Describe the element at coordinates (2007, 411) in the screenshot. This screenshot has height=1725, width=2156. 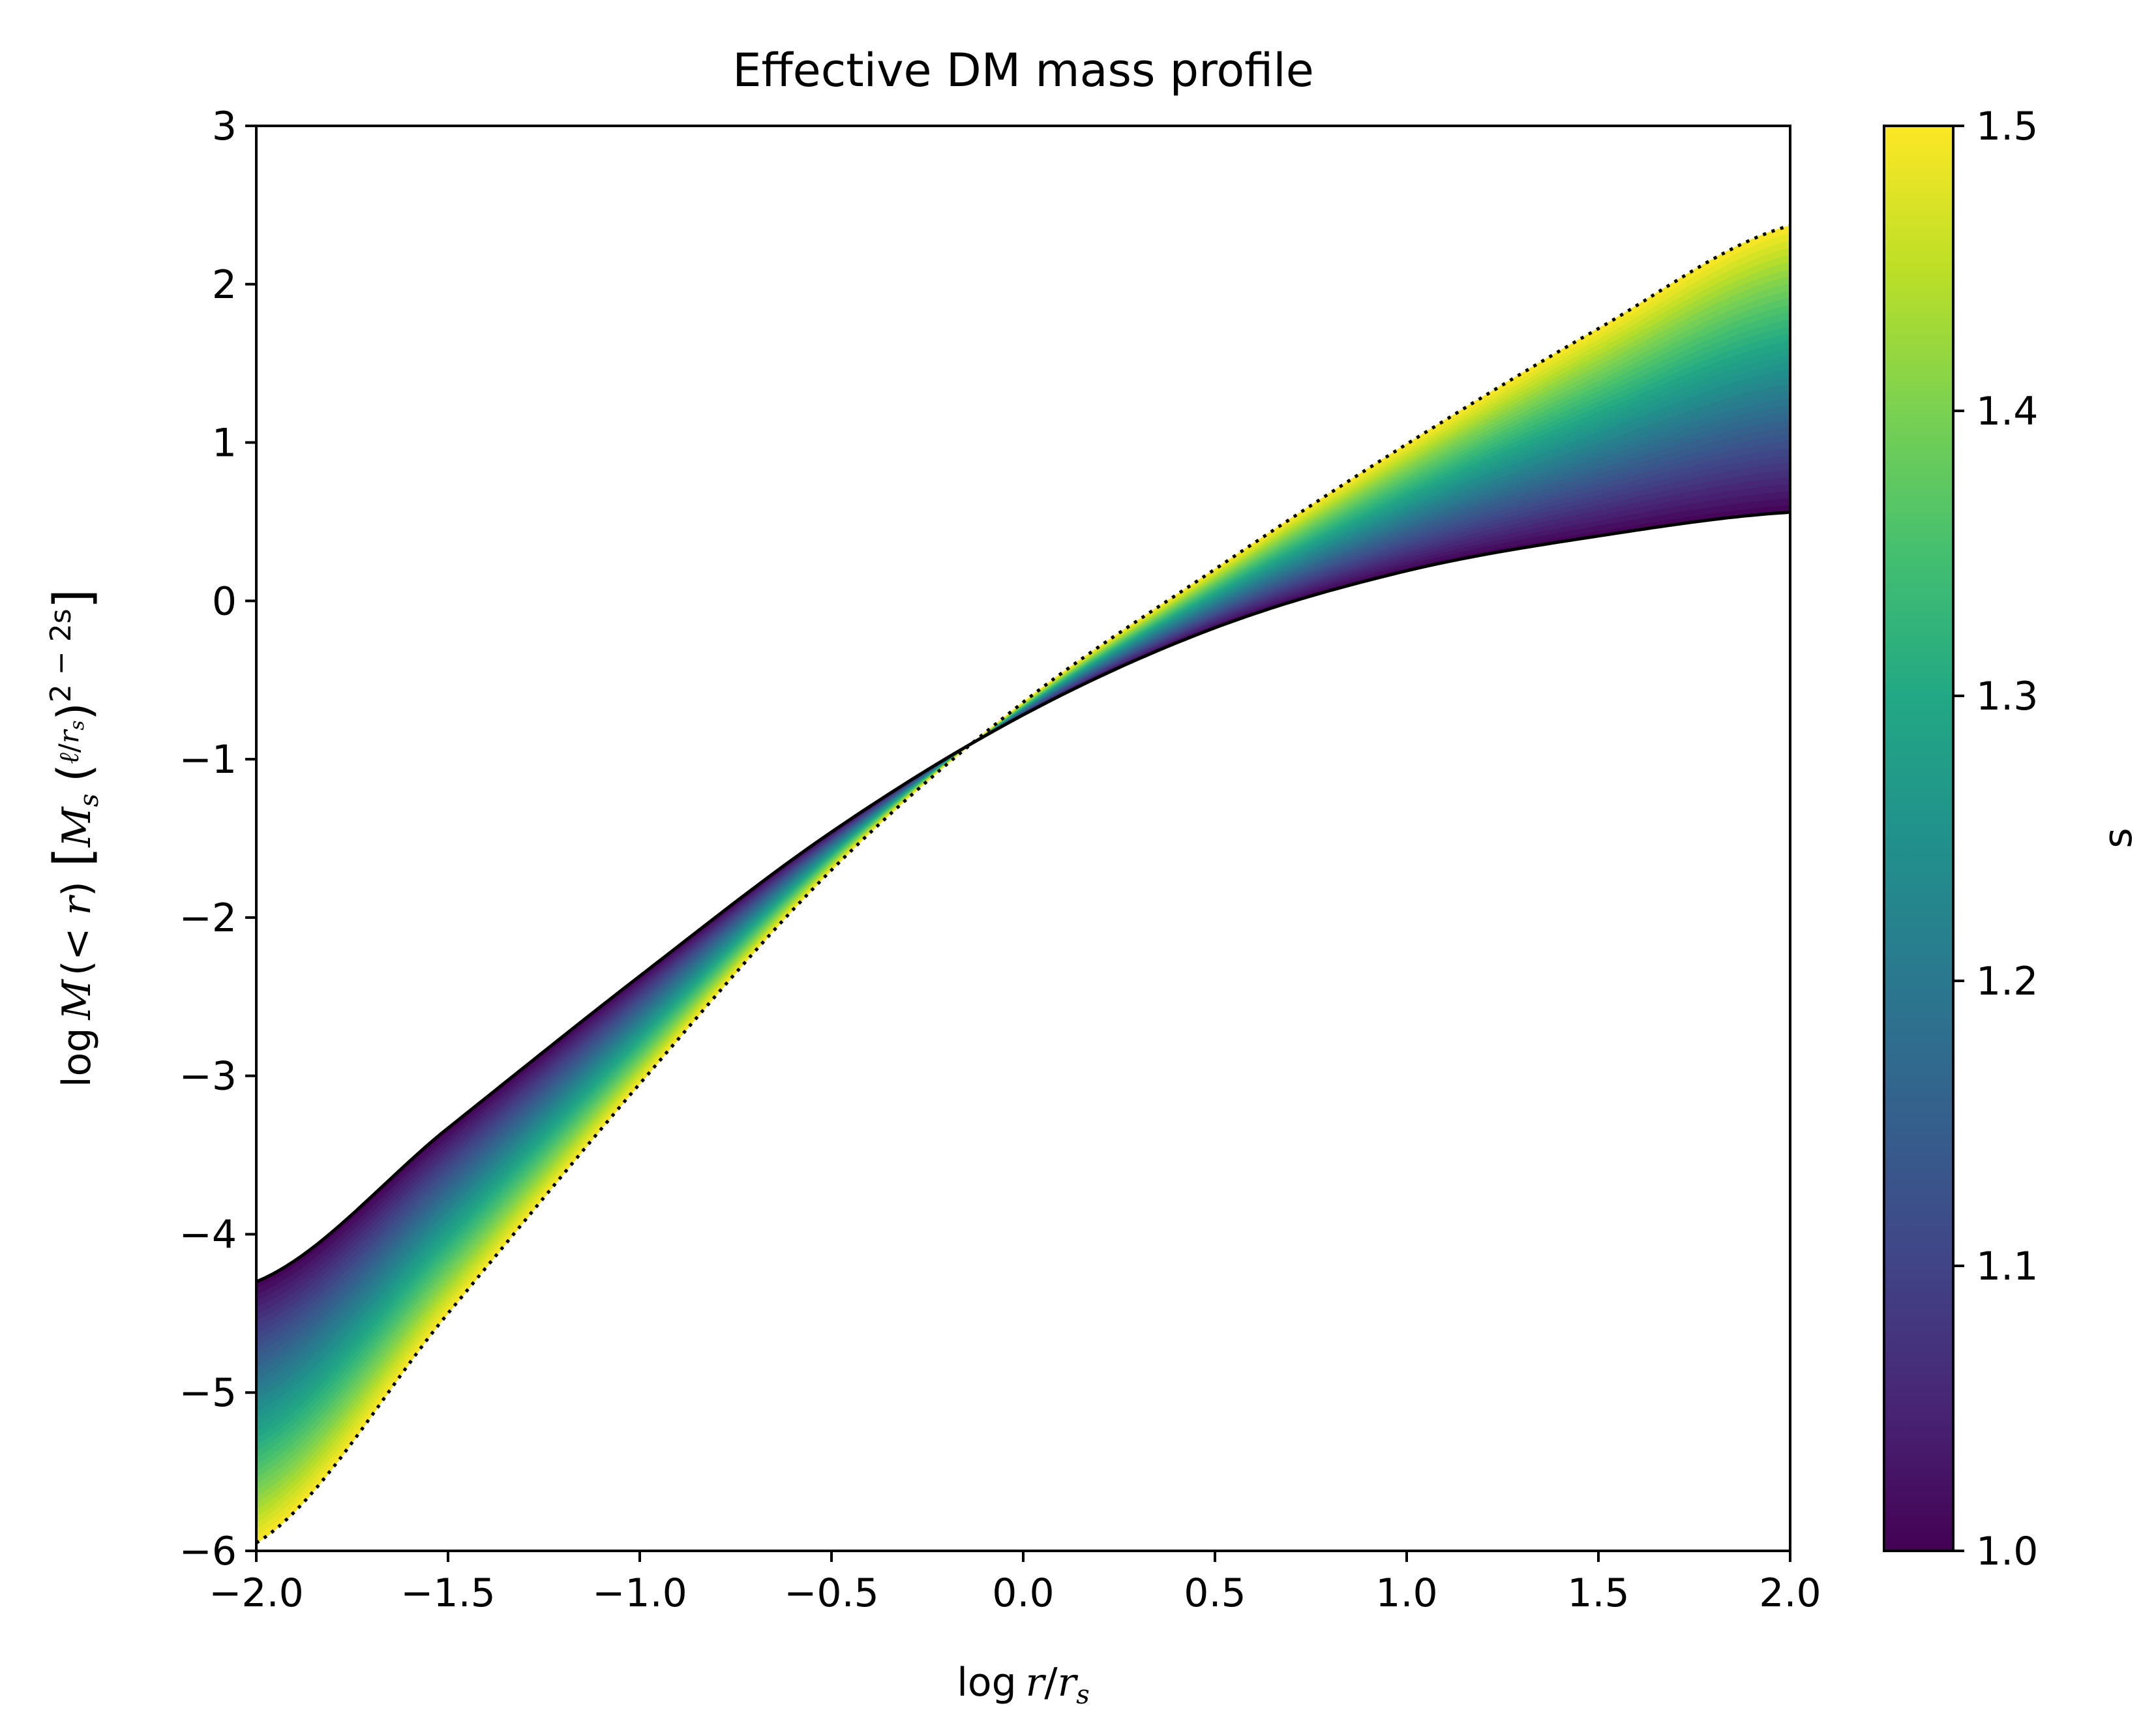
I see `colorbar-tick-label: 1.4` at that location.